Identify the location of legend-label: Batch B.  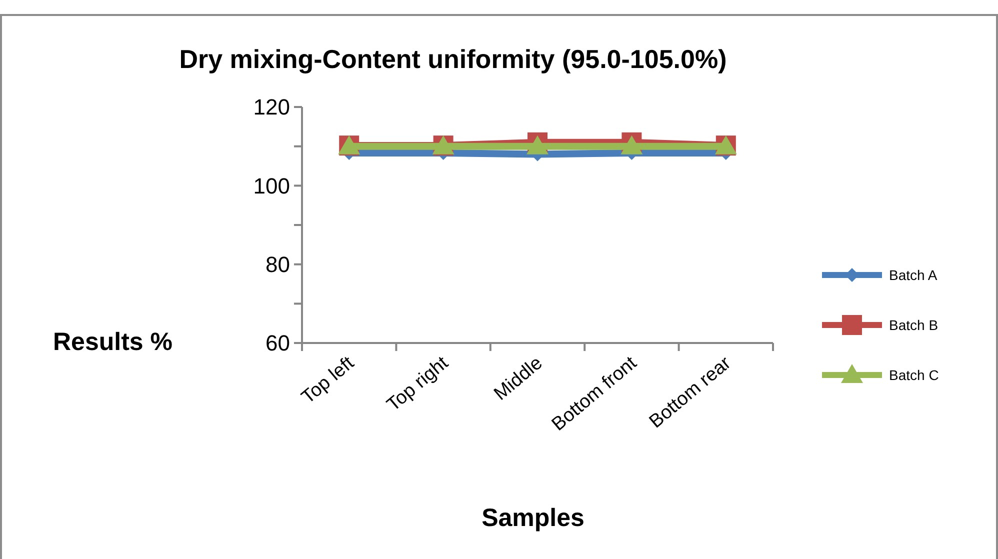
(913, 325).